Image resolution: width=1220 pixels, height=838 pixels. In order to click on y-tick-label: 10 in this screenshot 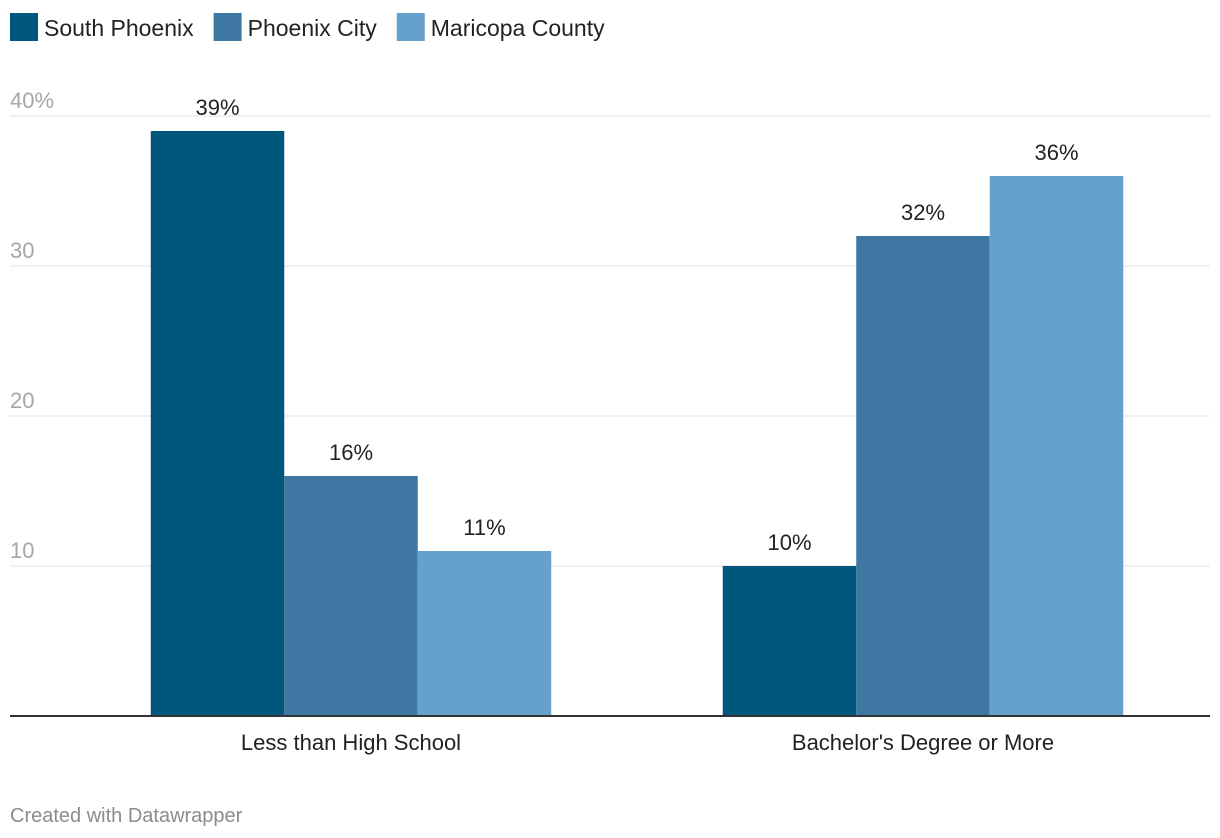, I will do `click(22, 550)`.